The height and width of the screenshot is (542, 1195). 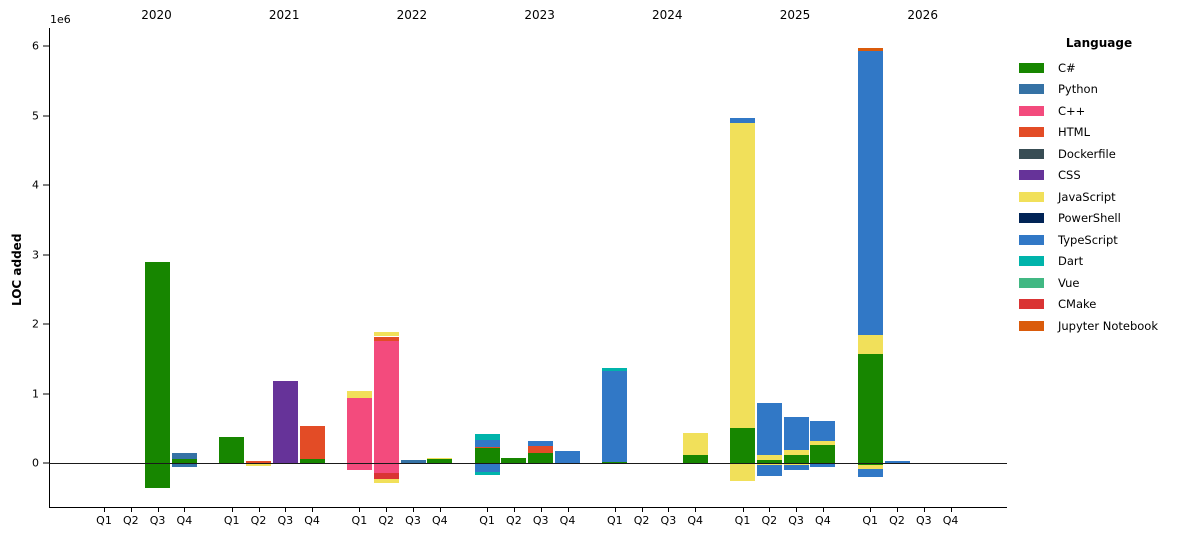 I want to click on year-label: 2023, so click(x=539, y=15).